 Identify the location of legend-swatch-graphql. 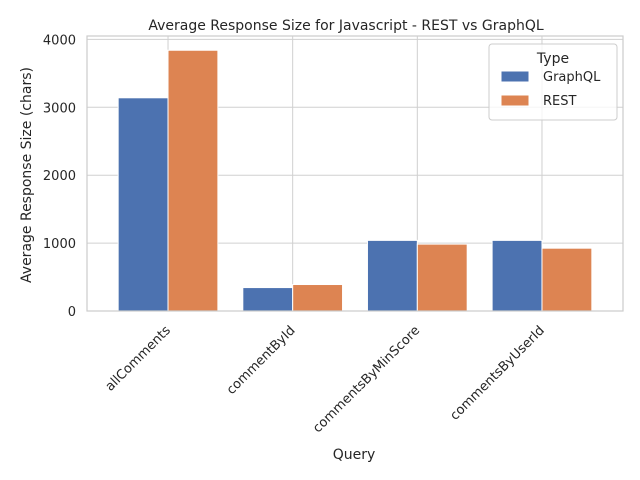
(515, 76).